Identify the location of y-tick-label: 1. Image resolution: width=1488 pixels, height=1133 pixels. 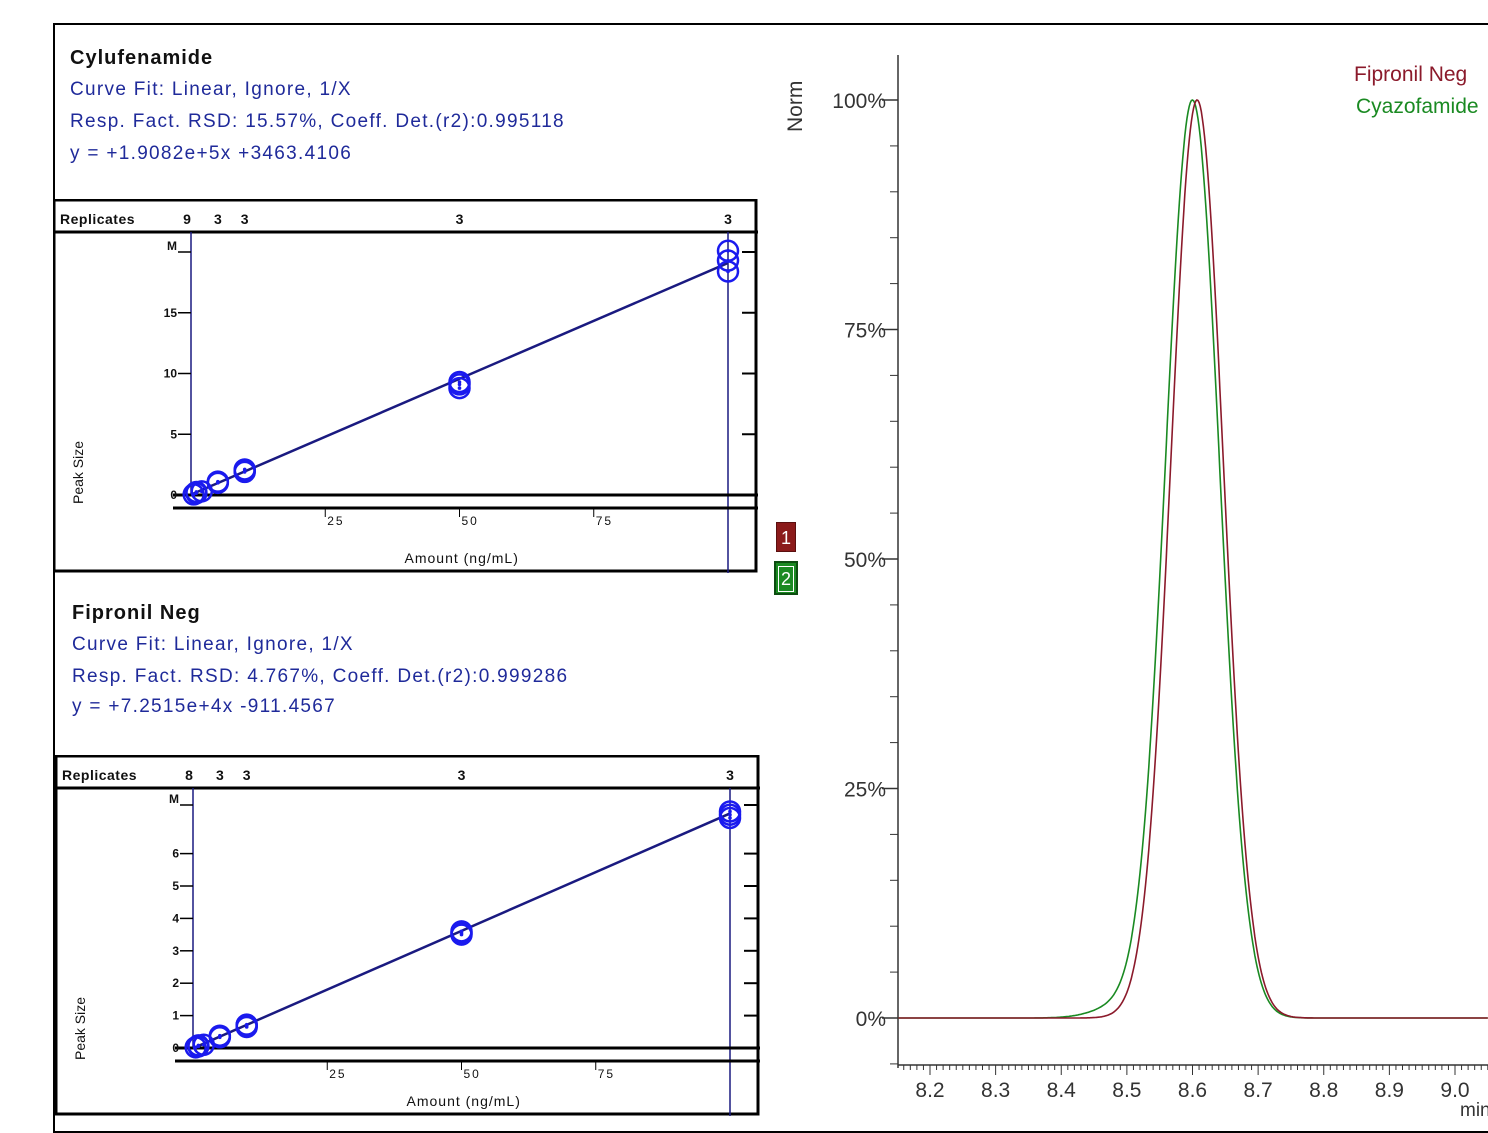
(175, 1016).